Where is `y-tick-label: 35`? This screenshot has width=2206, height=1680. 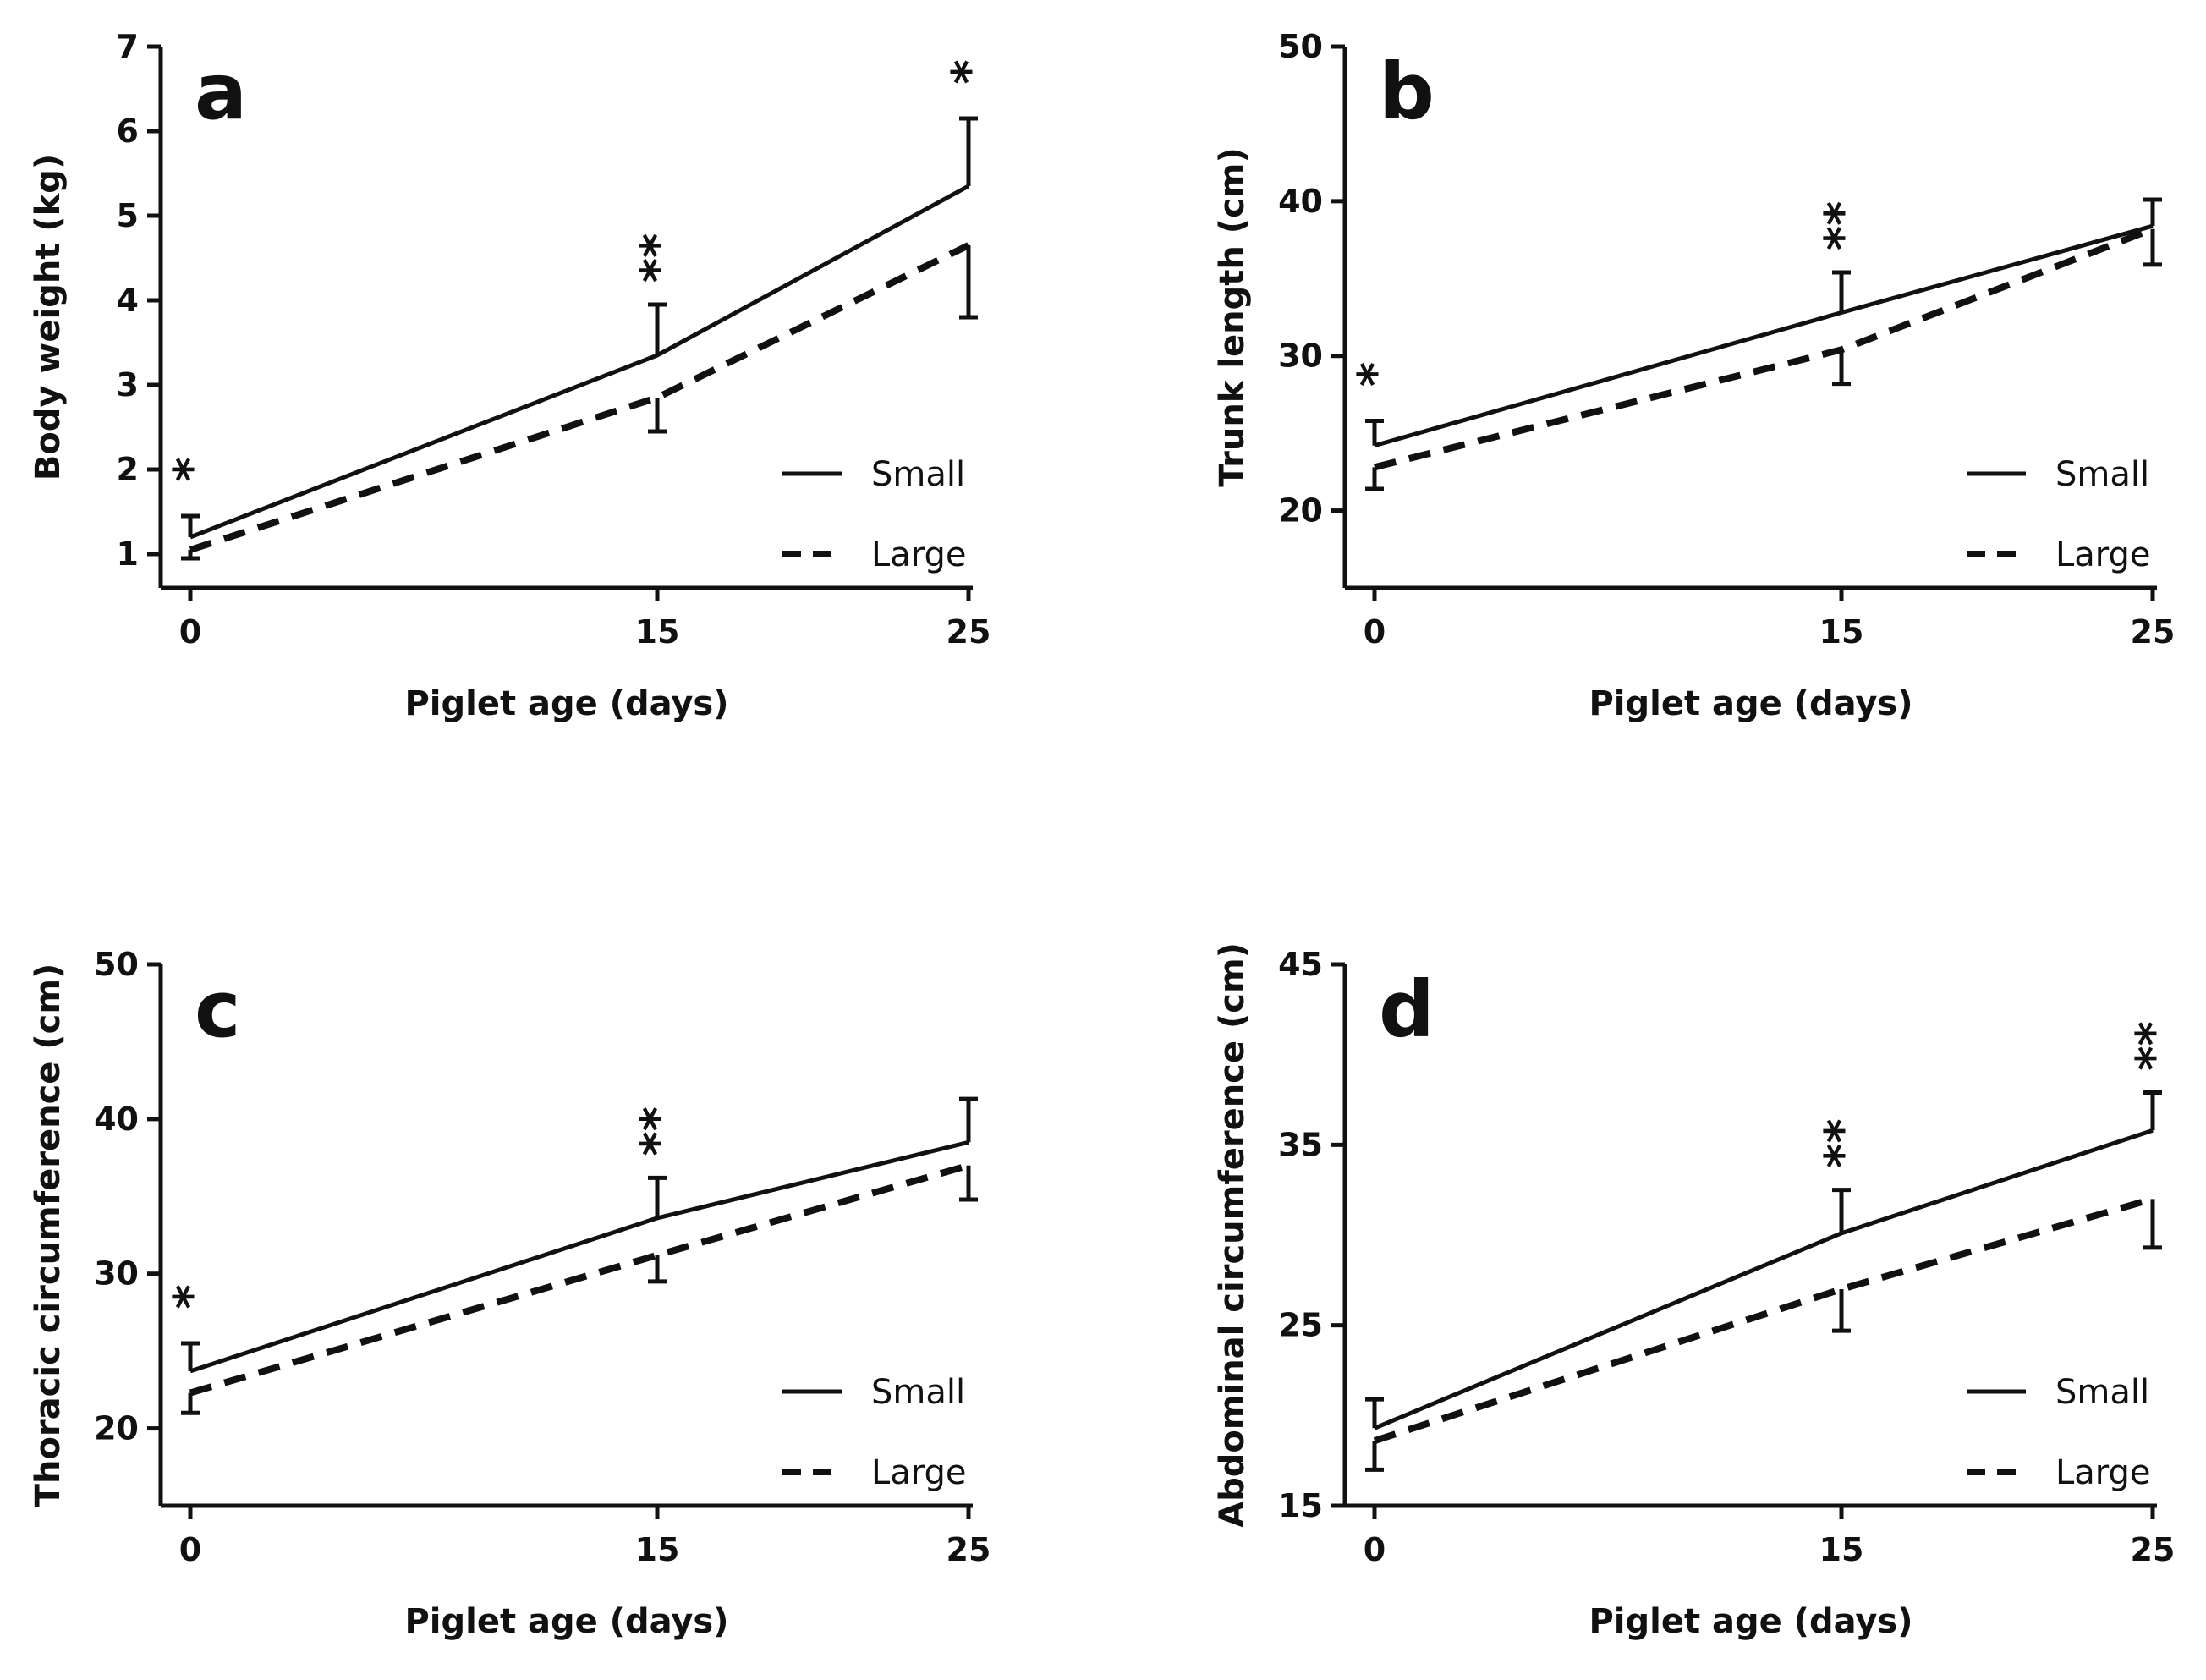 y-tick-label: 35 is located at coordinates (1300, 1144).